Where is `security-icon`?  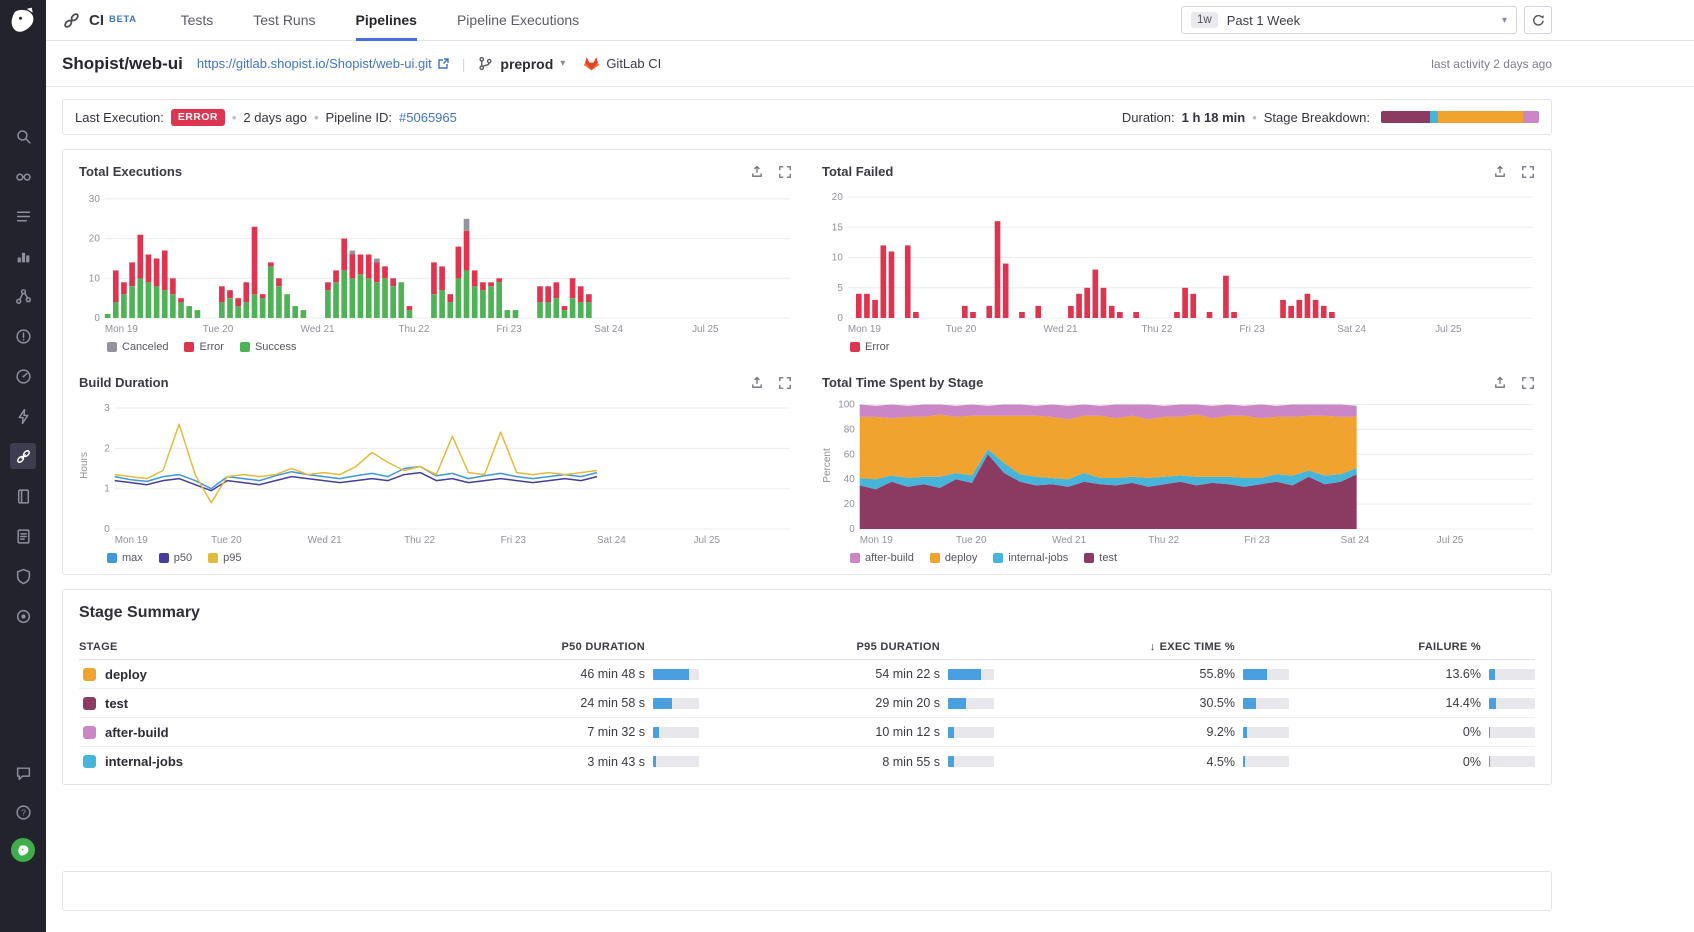
security-icon is located at coordinates (23, 576).